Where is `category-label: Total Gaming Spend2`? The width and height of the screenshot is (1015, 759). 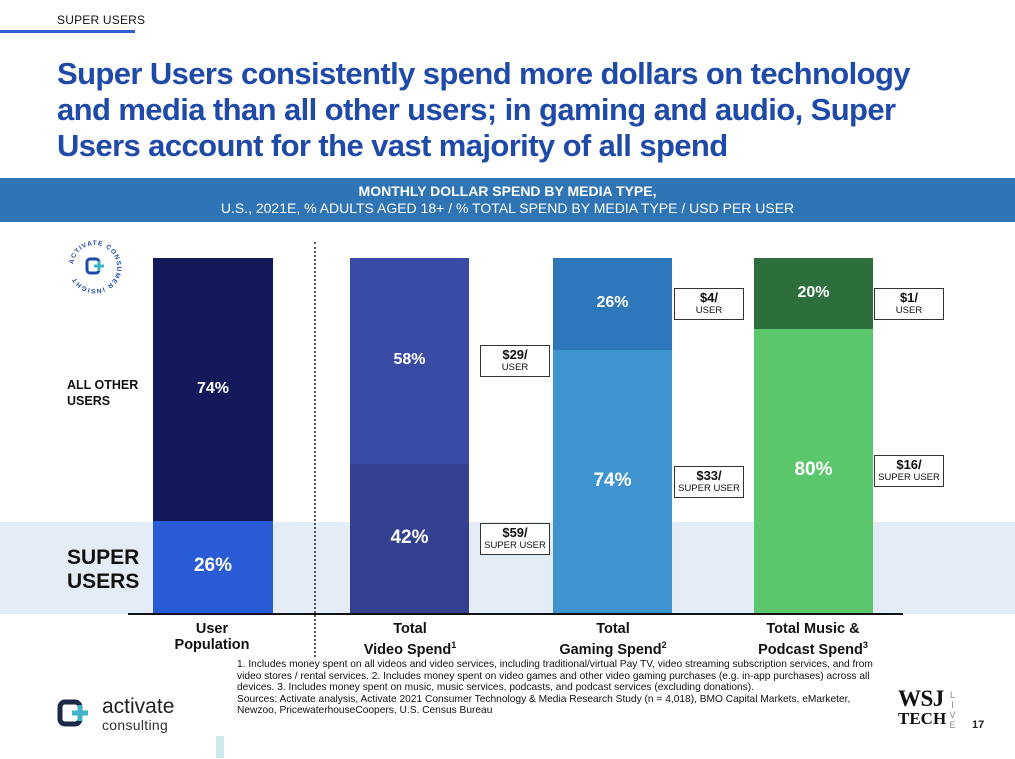
category-label: Total Gaming Spend2 is located at coordinates (613, 639).